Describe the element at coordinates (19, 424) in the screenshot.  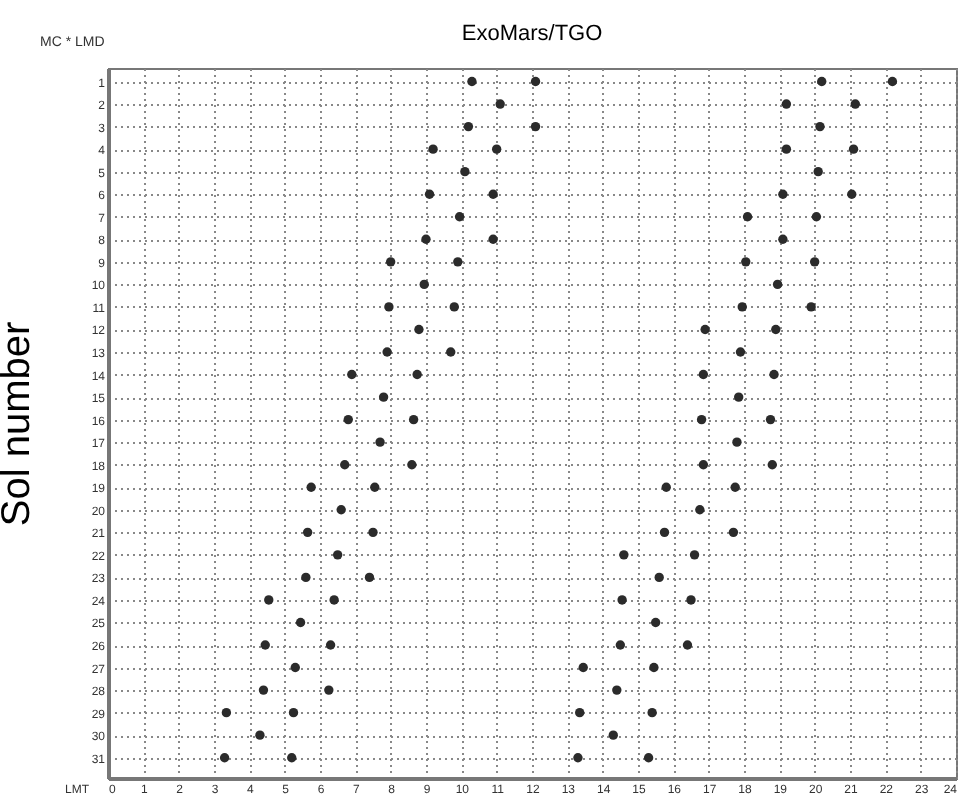
I see `y-axis-title: Sol number` at that location.